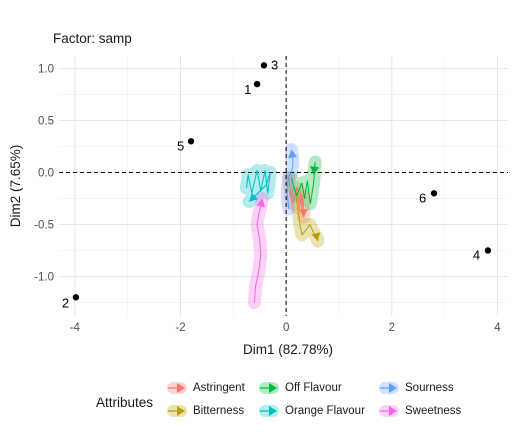 Image resolution: width=515 pixels, height=438 pixels. I want to click on legend-key-orange-flavour, so click(269, 411).